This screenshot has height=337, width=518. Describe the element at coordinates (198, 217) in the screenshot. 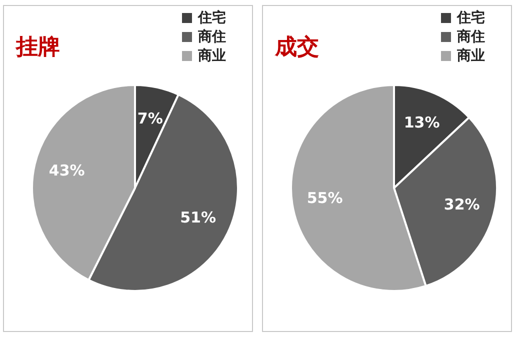

I see `data-label: 51%` at that location.